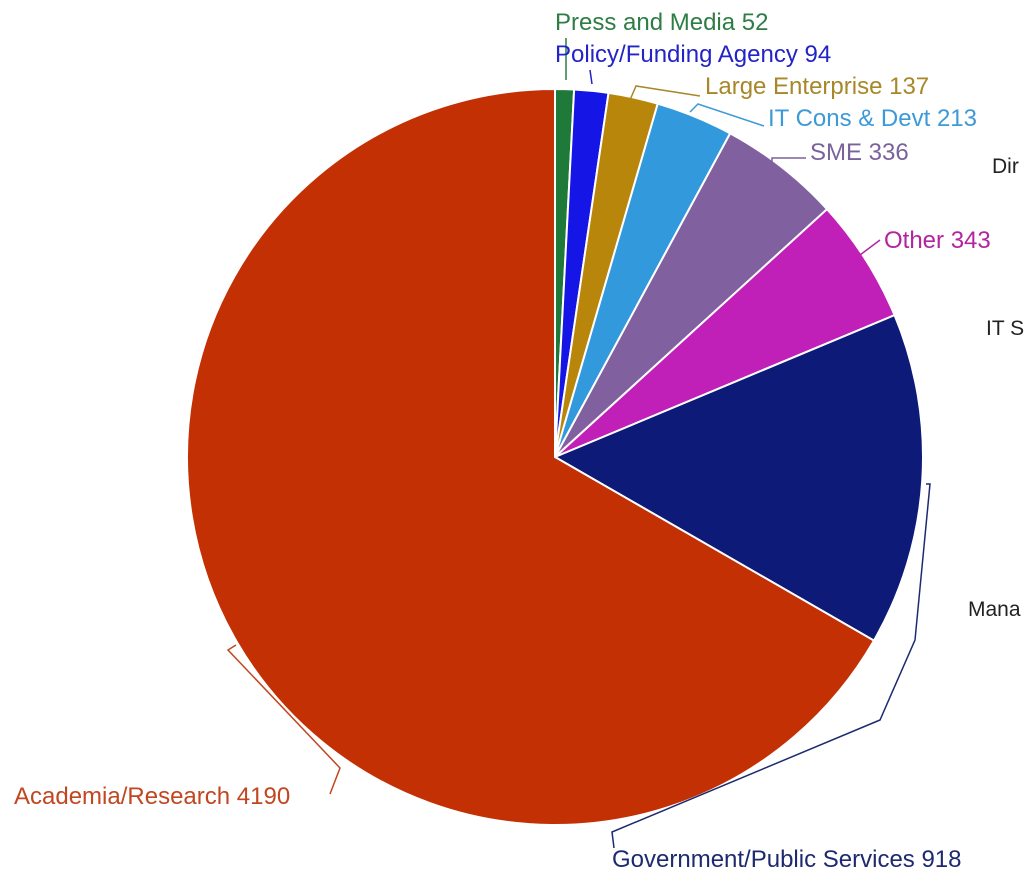  Describe the element at coordinates (859, 152) in the screenshot. I see `slice-label: SME 336` at that location.